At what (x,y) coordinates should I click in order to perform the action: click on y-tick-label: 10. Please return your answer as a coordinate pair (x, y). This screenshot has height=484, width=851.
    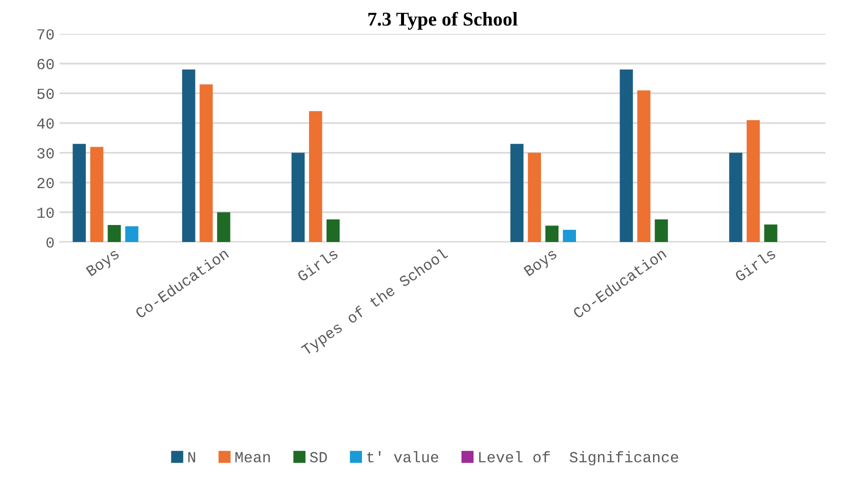
    Looking at the image, I should click on (45, 213).